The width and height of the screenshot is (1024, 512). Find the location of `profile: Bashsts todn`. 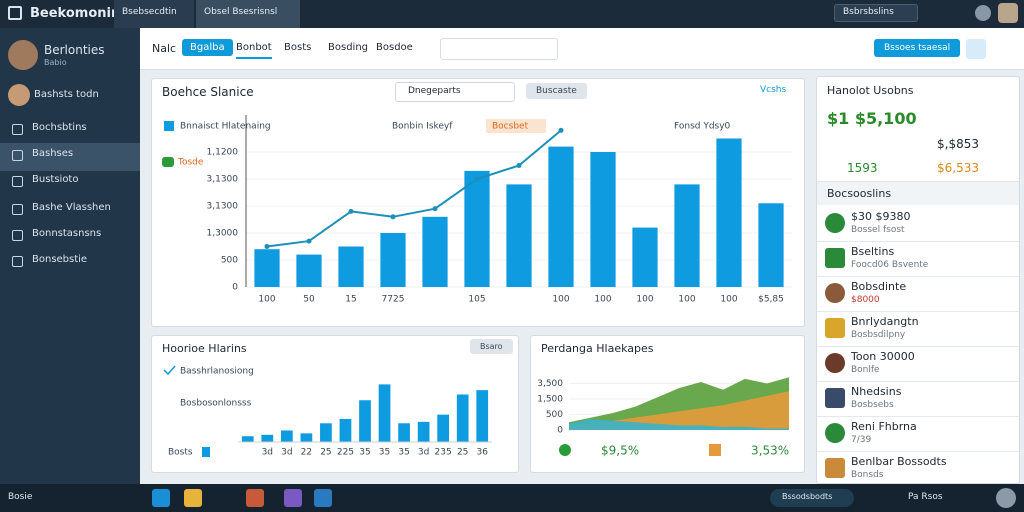

profile: Bashsts todn is located at coordinates (66, 94).